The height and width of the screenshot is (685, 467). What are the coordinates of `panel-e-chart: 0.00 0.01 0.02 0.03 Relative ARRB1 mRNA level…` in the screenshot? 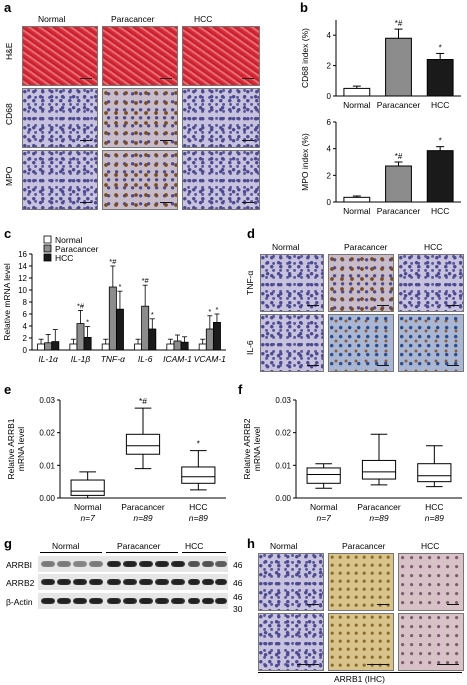 It's located at (116, 459).